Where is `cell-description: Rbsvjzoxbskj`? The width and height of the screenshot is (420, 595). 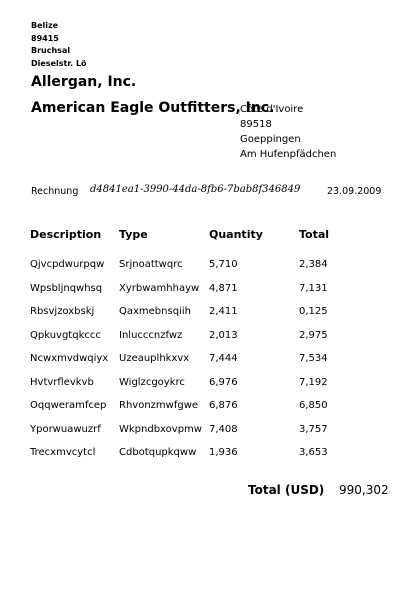 cell-description: Rbsvjzoxbskj is located at coordinates (62, 311).